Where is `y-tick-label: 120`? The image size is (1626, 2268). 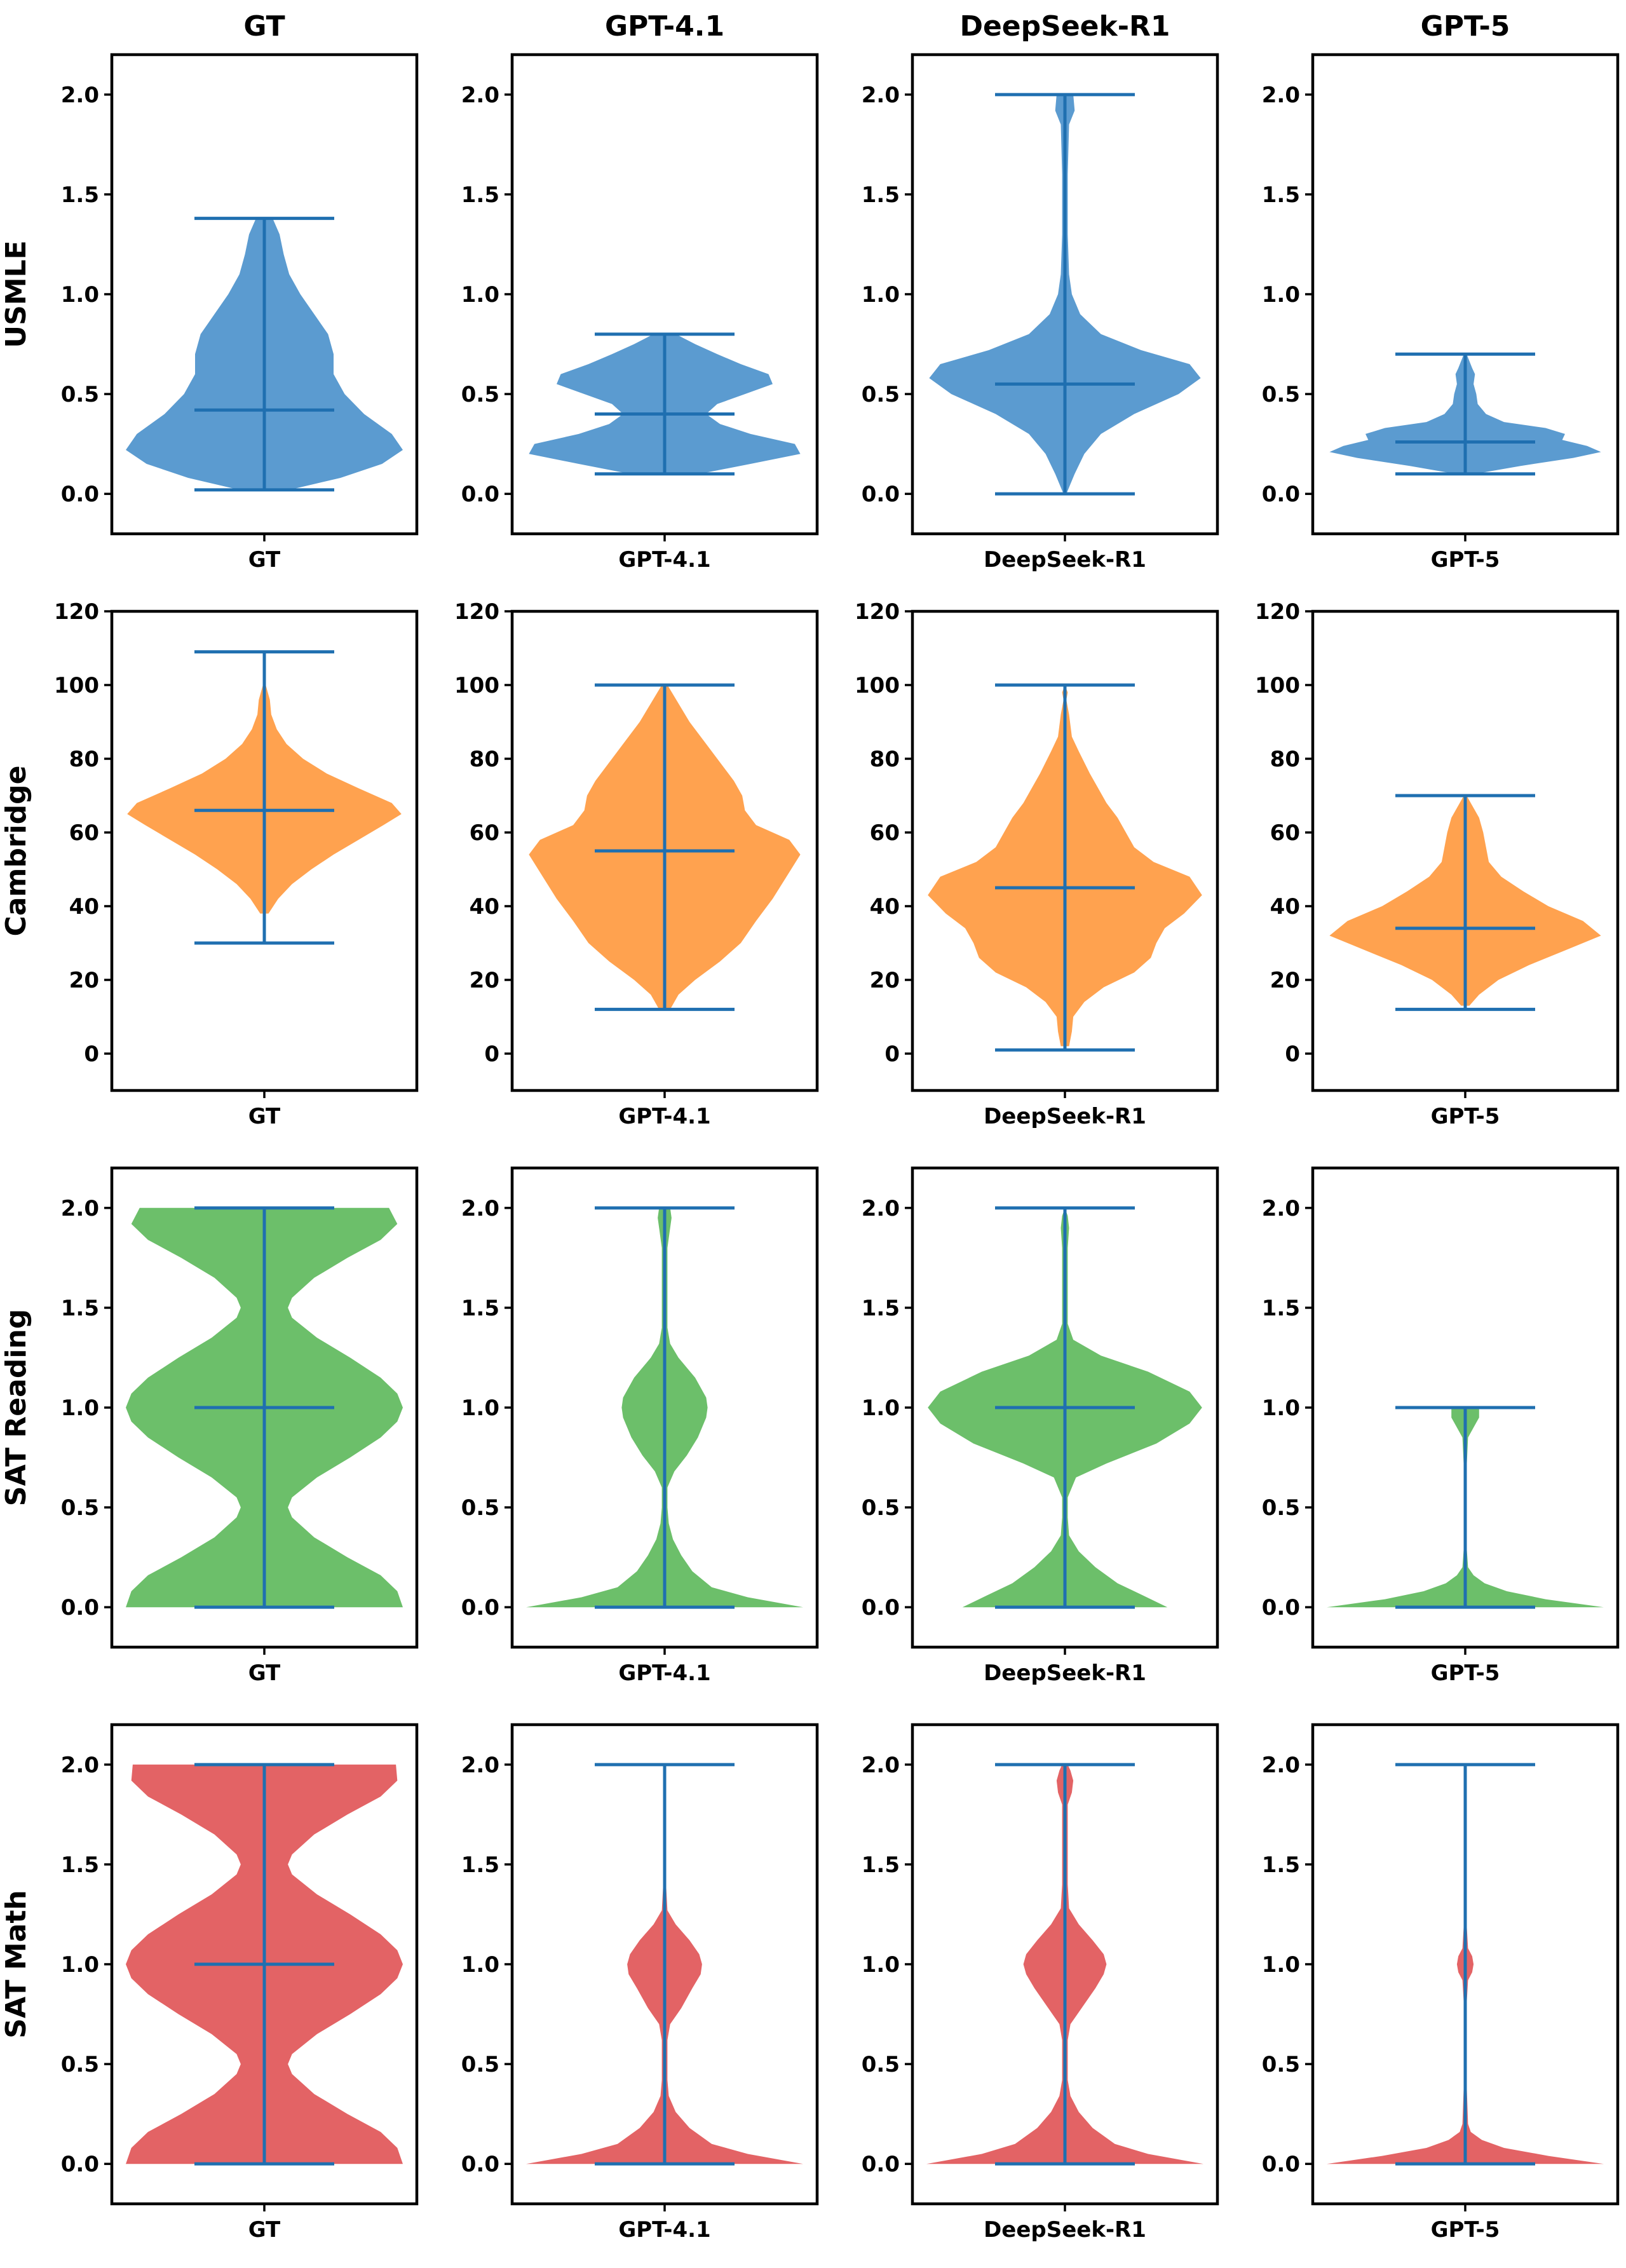
y-tick-label: 120 is located at coordinates (1278, 612).